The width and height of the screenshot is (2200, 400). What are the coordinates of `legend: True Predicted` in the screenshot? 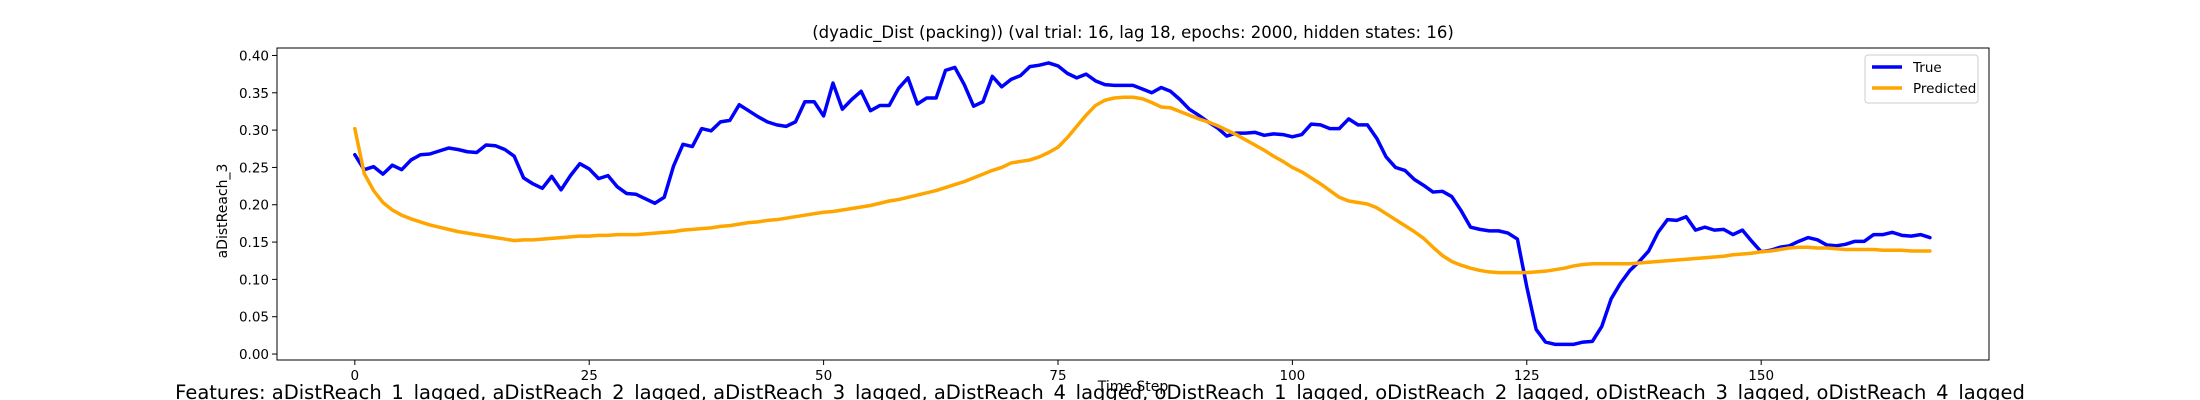 It's located at (1921, 79).